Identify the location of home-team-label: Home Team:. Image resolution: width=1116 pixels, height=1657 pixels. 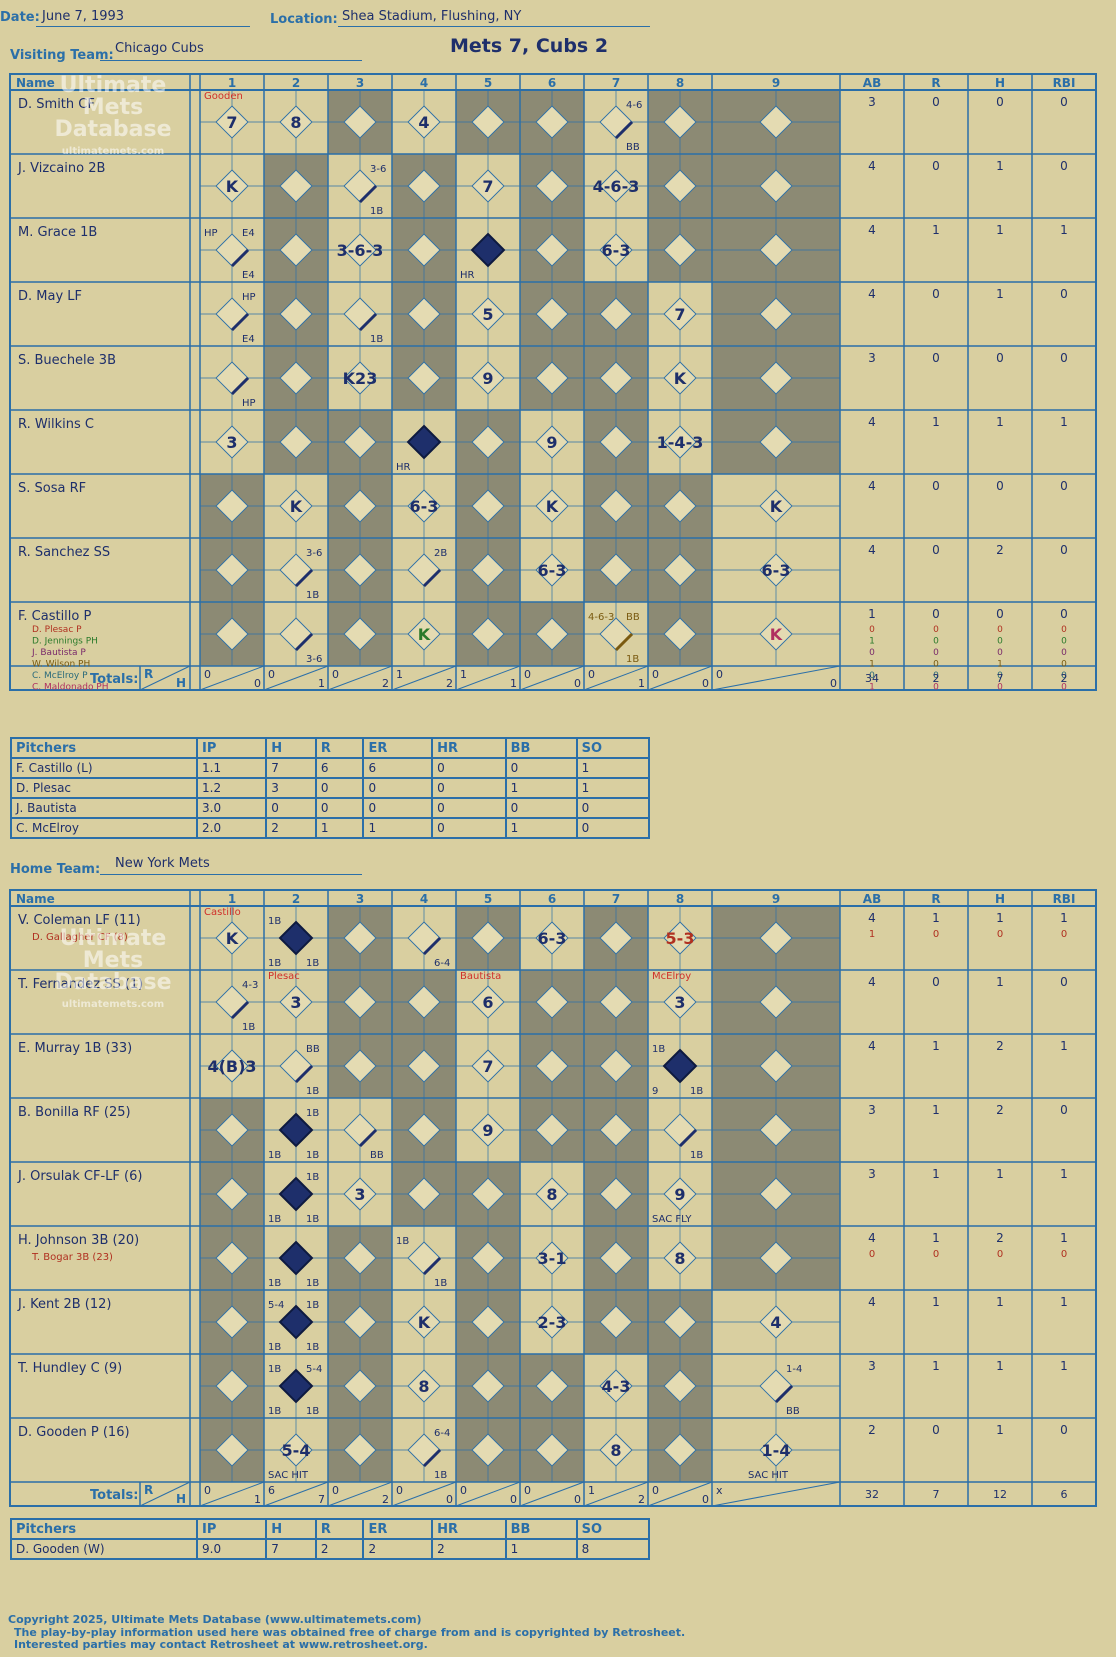
(55, 869).